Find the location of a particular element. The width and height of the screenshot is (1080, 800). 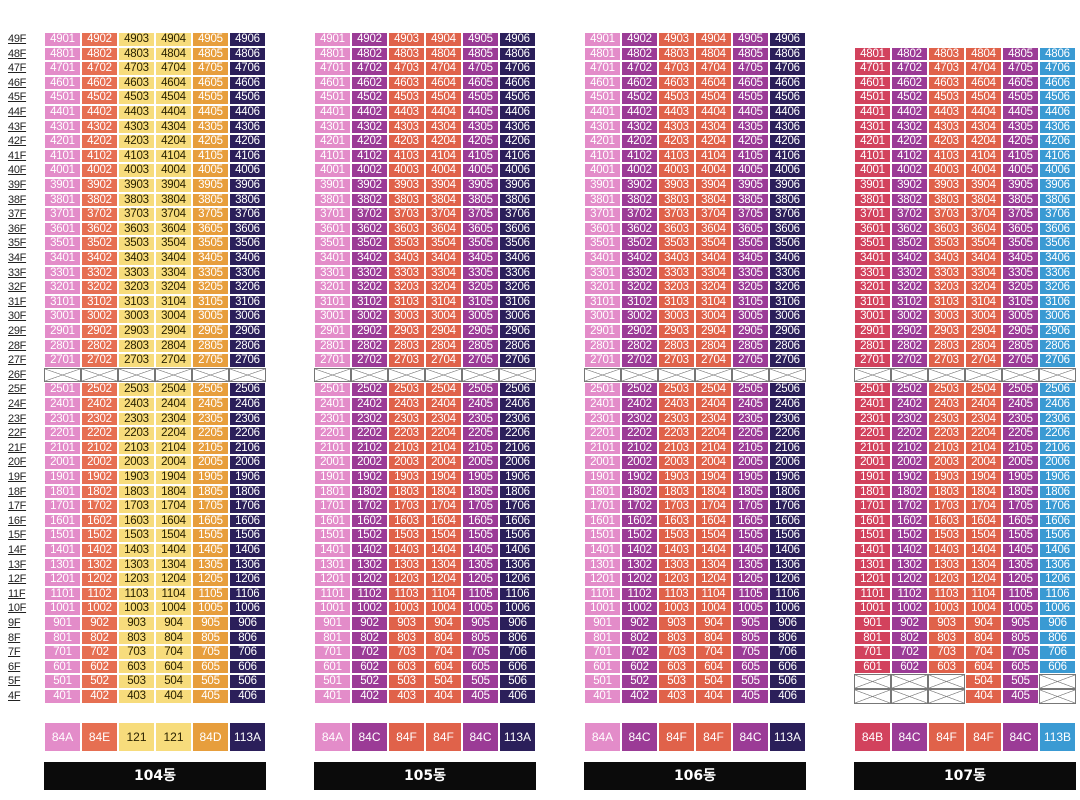

unit-cell: 3004 is located at coordinates (173, 316).